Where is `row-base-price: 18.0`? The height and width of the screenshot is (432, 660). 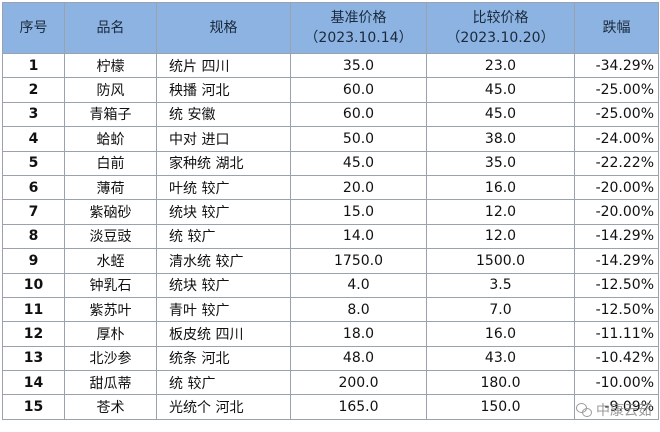 row-base-price: 18.0 is located at coordinates (358, 334).